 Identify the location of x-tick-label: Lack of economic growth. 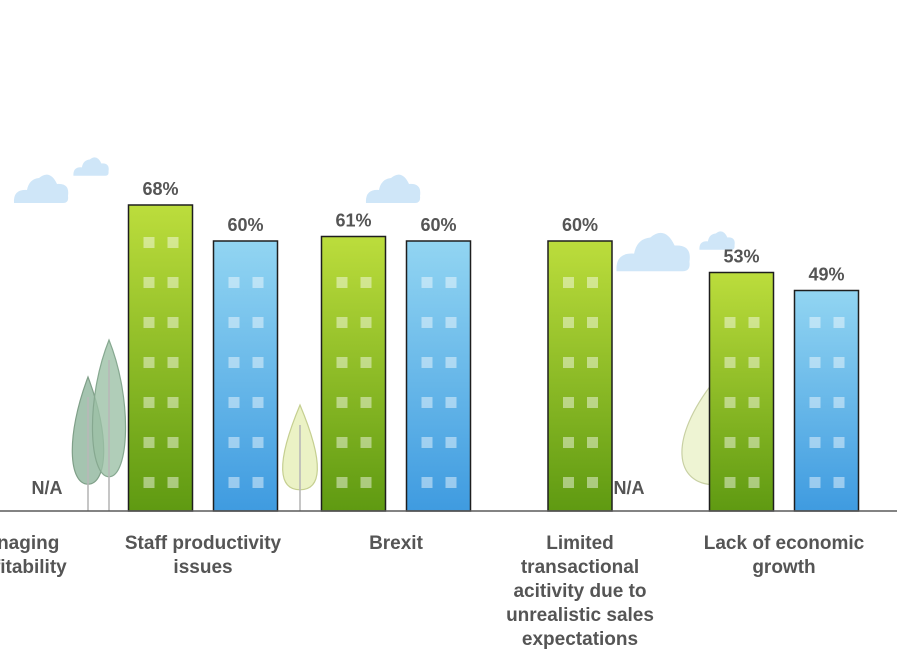
(784, 555).